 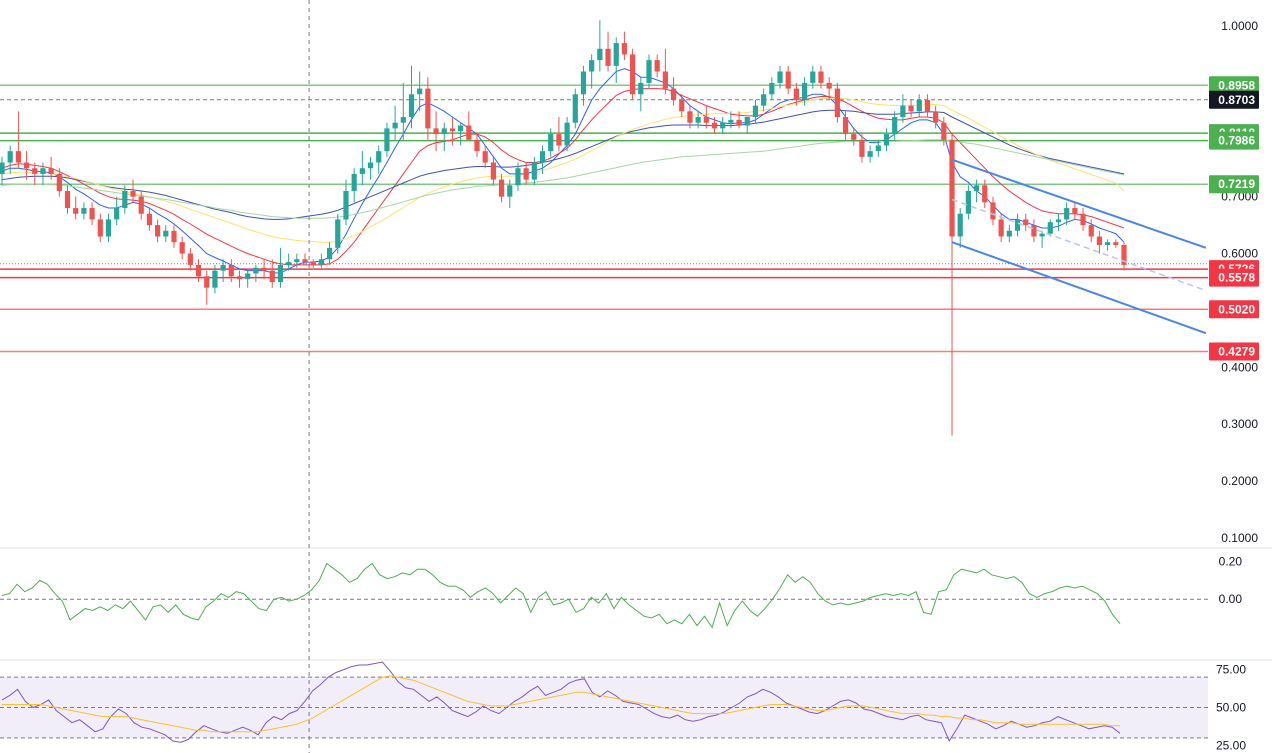 I want to click on rsi-ma-line, so click(x=561, y=704).